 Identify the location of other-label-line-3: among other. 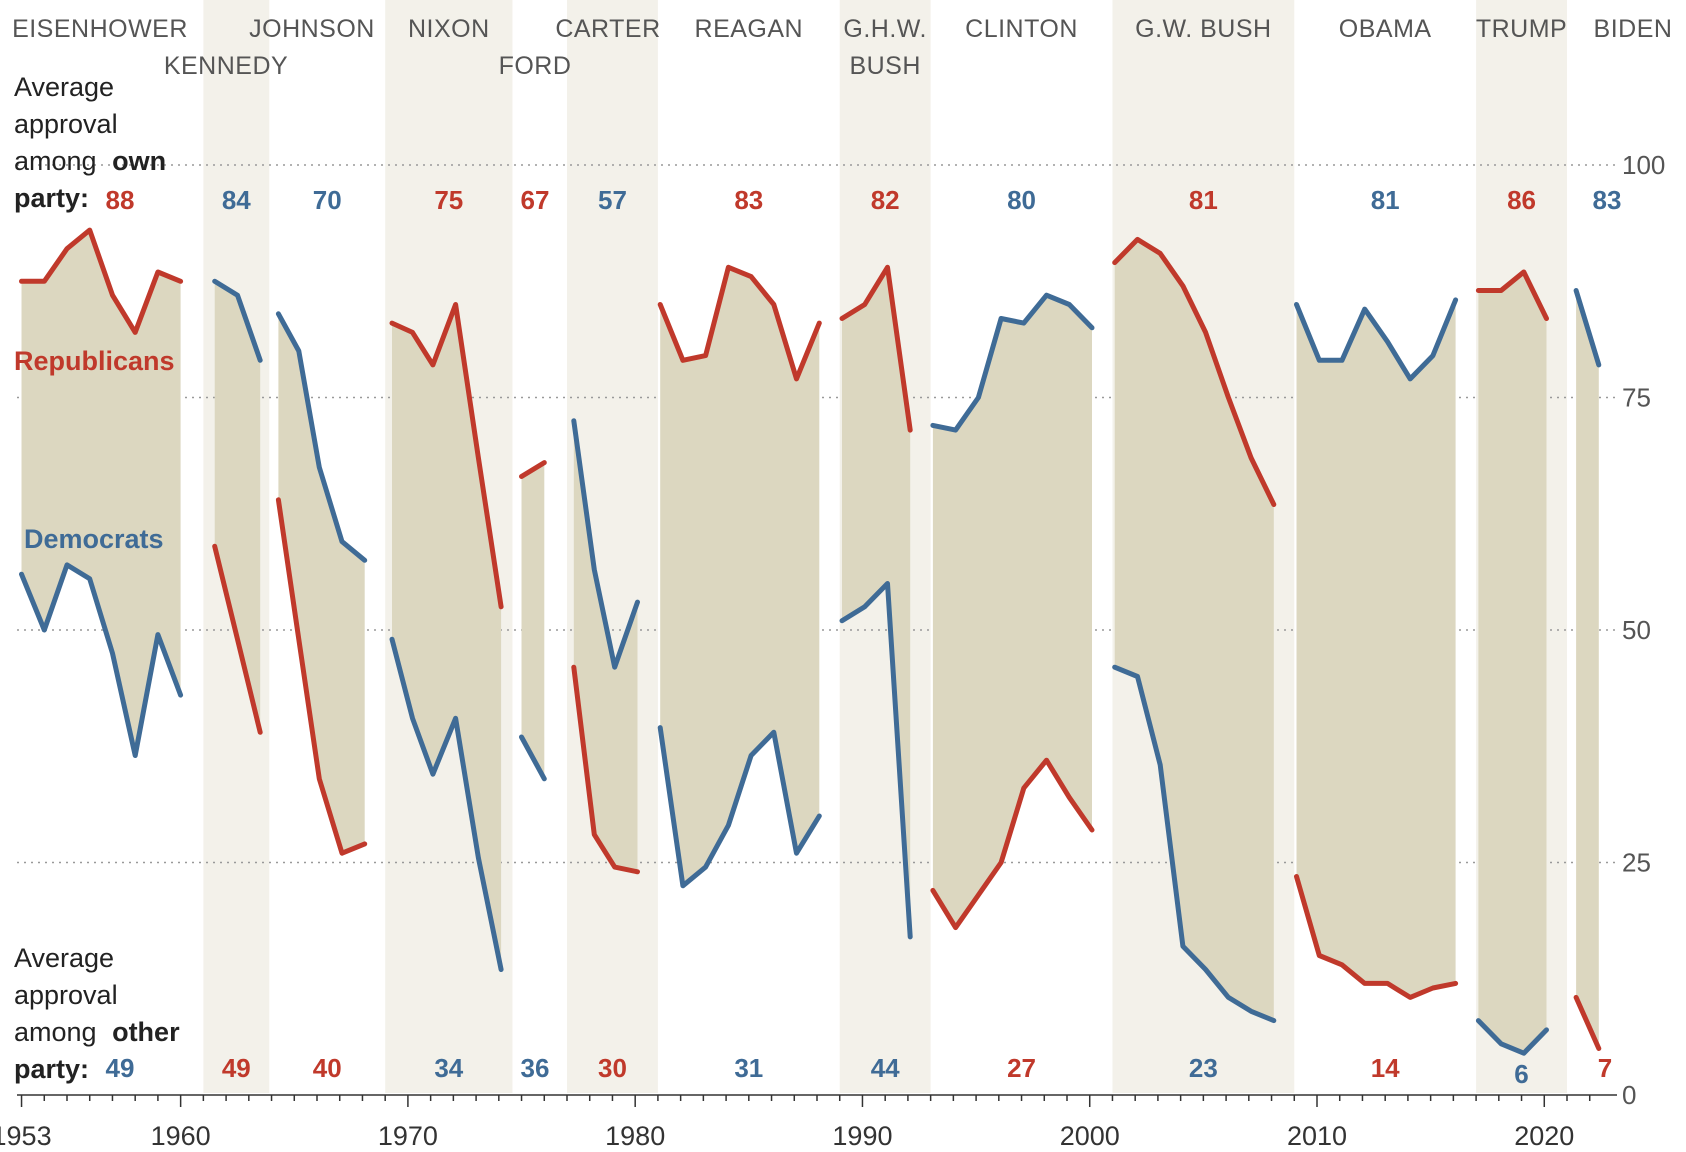
(97, 1032).